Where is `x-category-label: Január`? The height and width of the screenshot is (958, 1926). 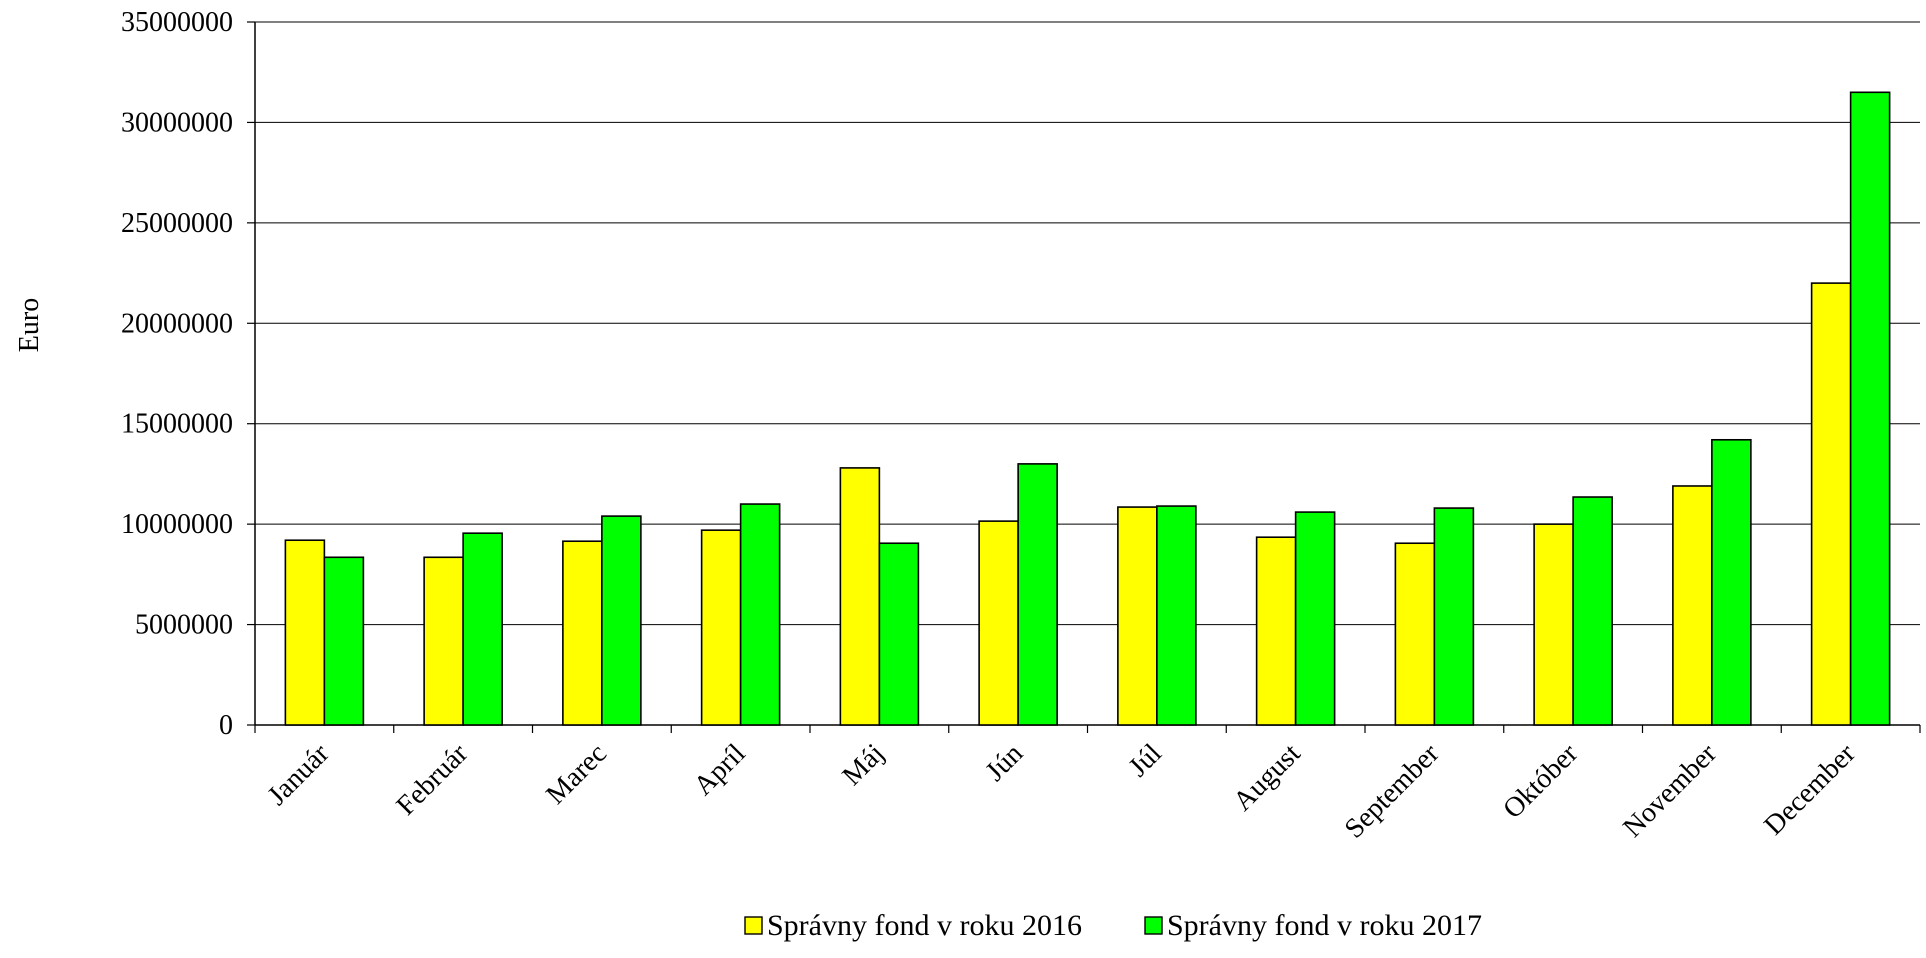
x-category-label: Január is located at coordinates (299, 775).